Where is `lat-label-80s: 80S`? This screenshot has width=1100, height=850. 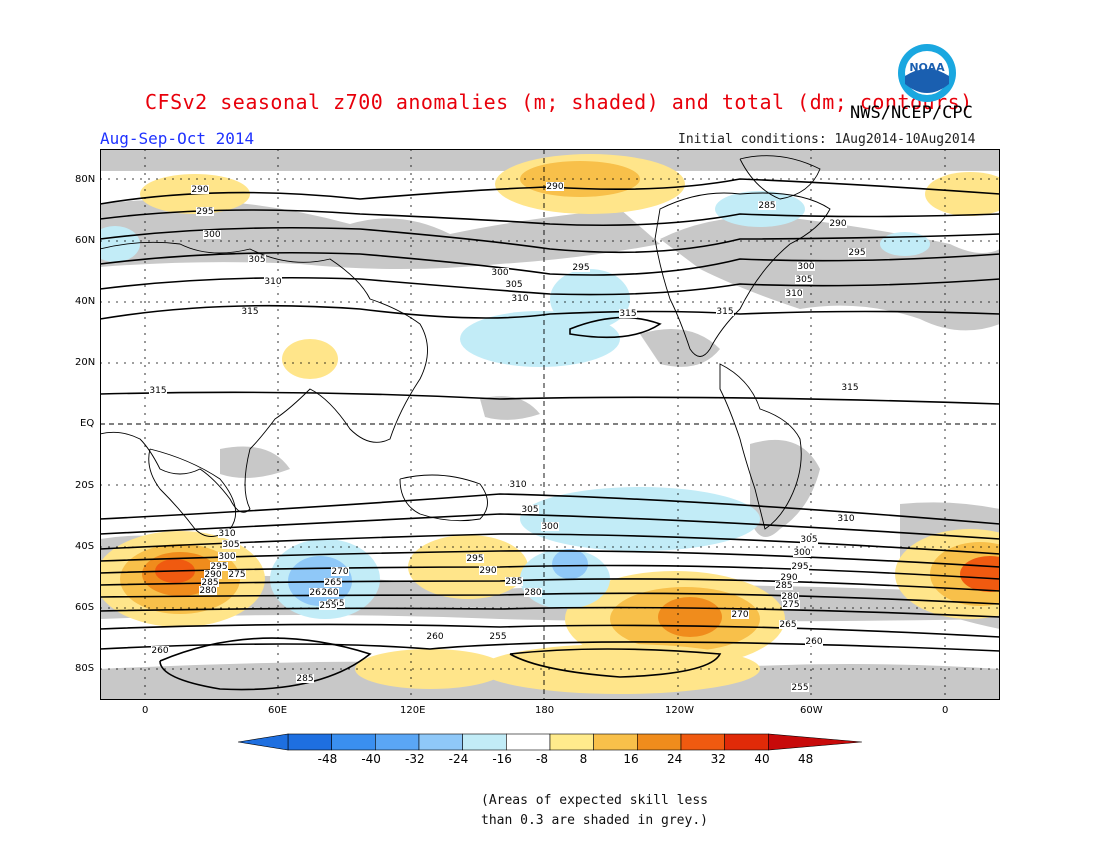
lat-label-80s: 80S is located at coordinates (85, 668).